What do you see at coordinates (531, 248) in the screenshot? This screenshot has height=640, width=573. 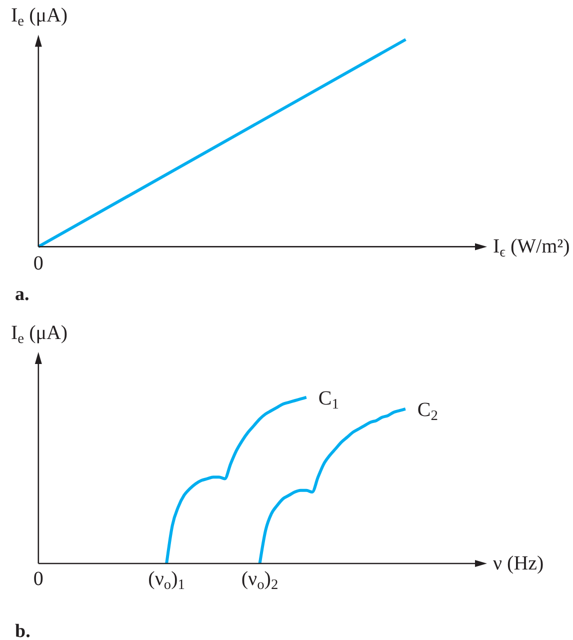 I see `x-axis-title: I$_{ϵ}$ (W/m²)` at bounding box center [531, 248].